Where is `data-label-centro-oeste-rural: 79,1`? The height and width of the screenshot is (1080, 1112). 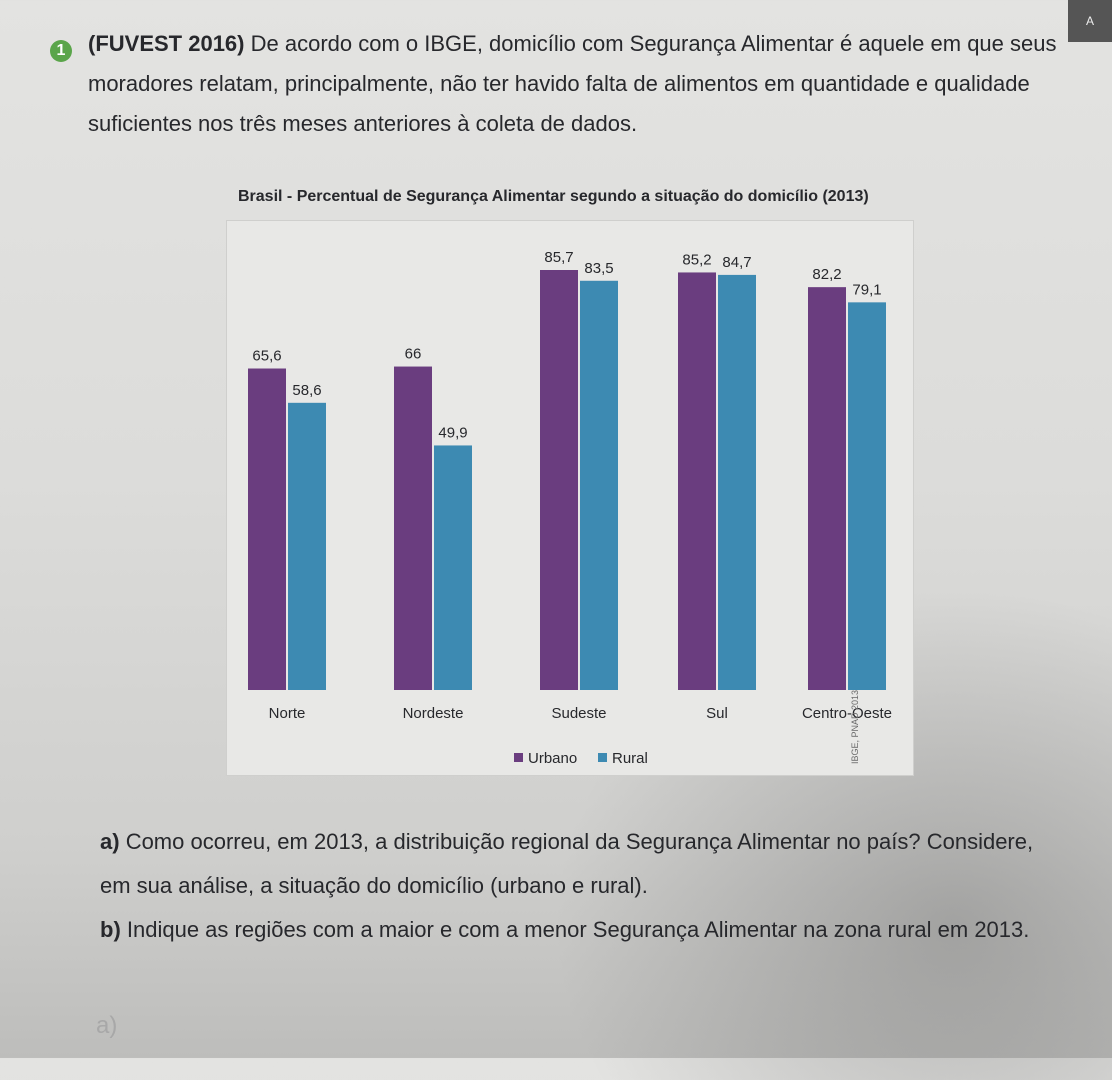
data-label-centro-oeste-rural: 79,1 is located at coordinates (866, 289).